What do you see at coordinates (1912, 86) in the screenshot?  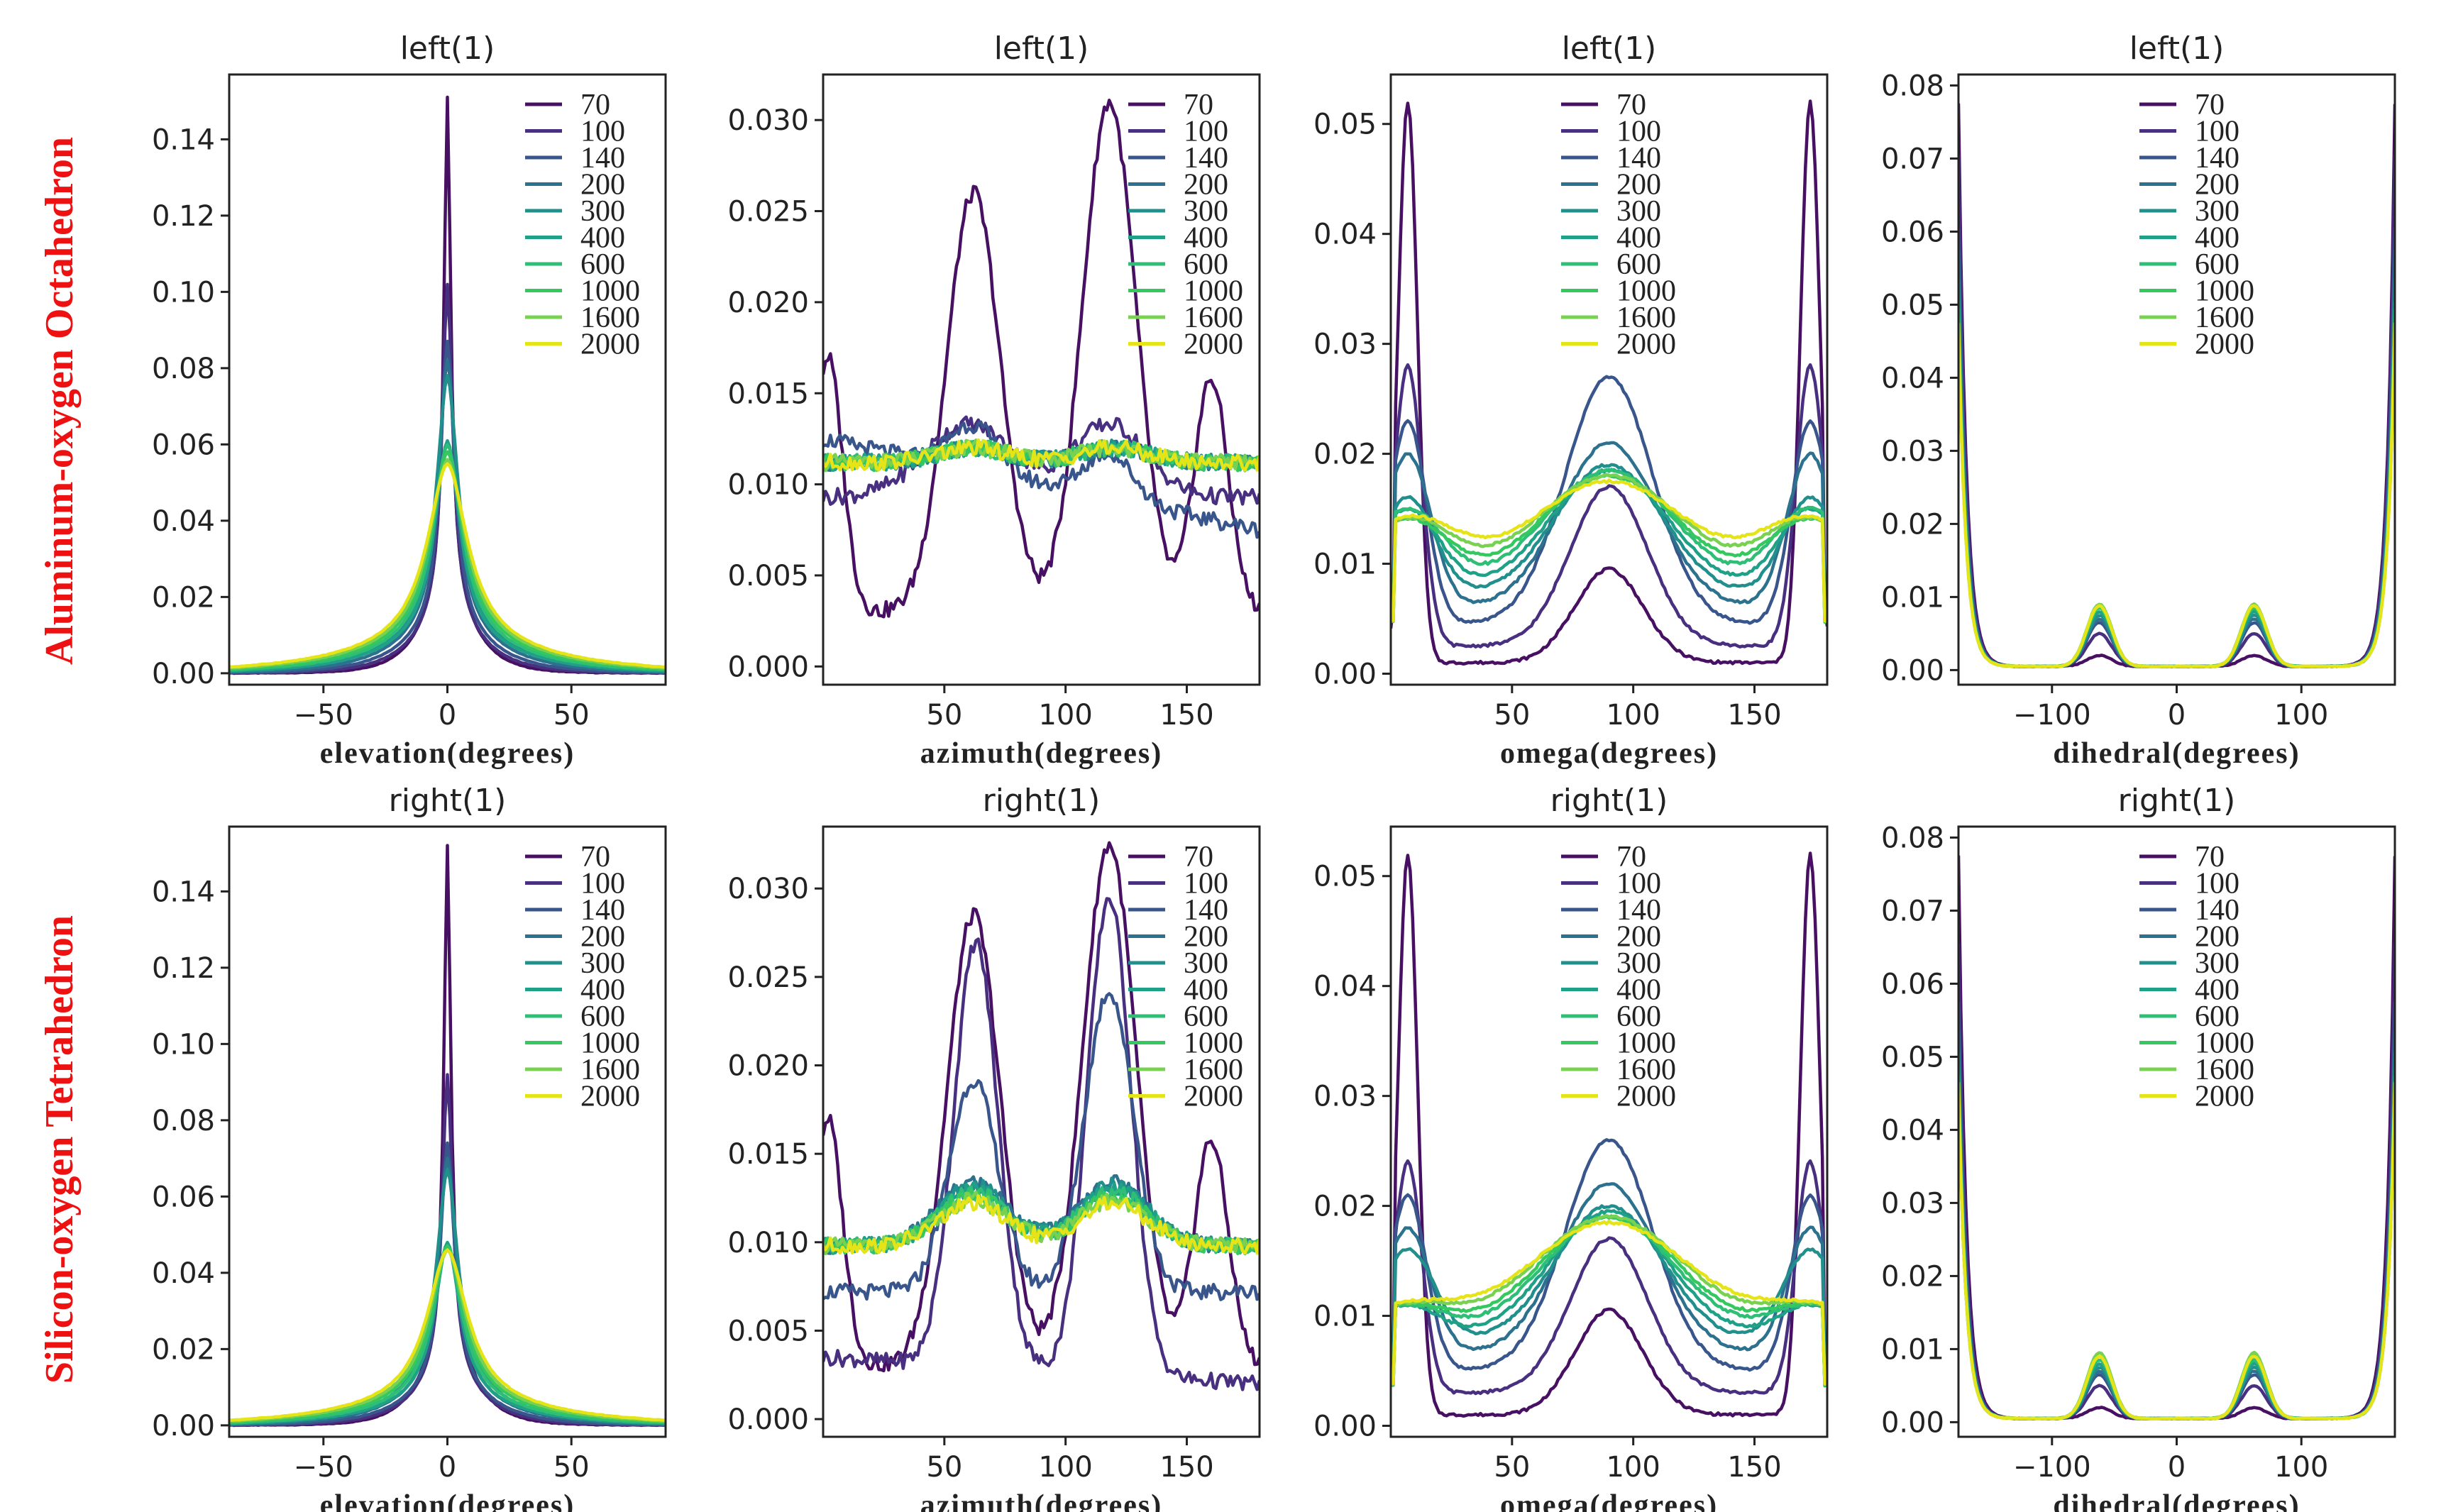 I see `y-tick-label: 0.08` at bounding box center [1912, 86].